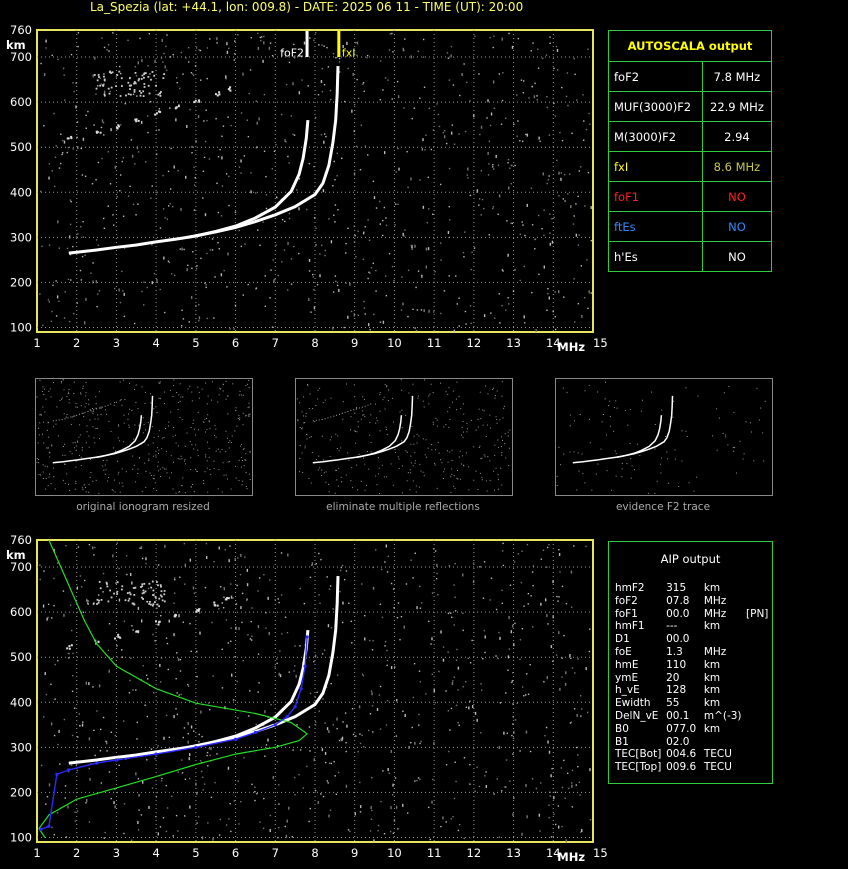  Describe the element at coordinates (758, 690) in the screenshot. I see `aip-flag` at that location.